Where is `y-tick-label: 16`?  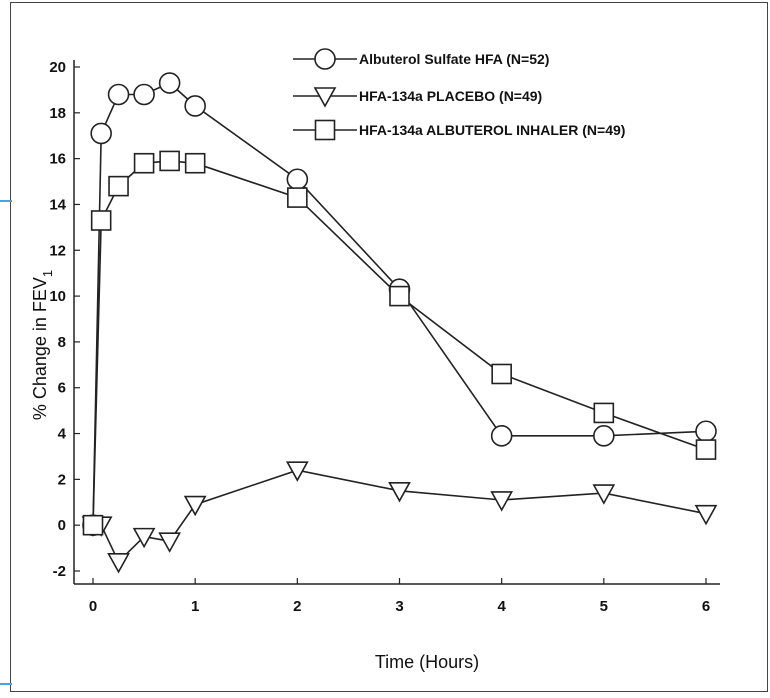 y-tick-label: 16 is located at coordinates (57, 159).